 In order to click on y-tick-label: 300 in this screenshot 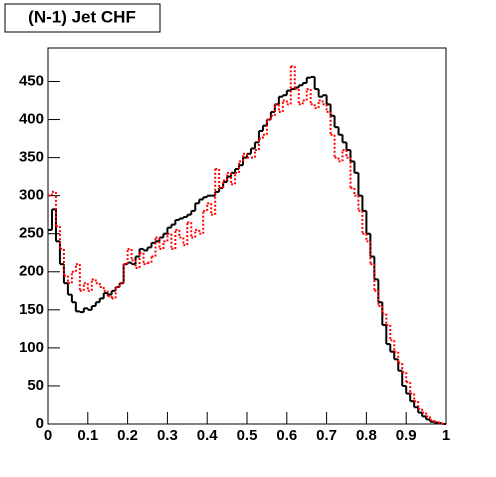, I will do `click(31, 195)`.